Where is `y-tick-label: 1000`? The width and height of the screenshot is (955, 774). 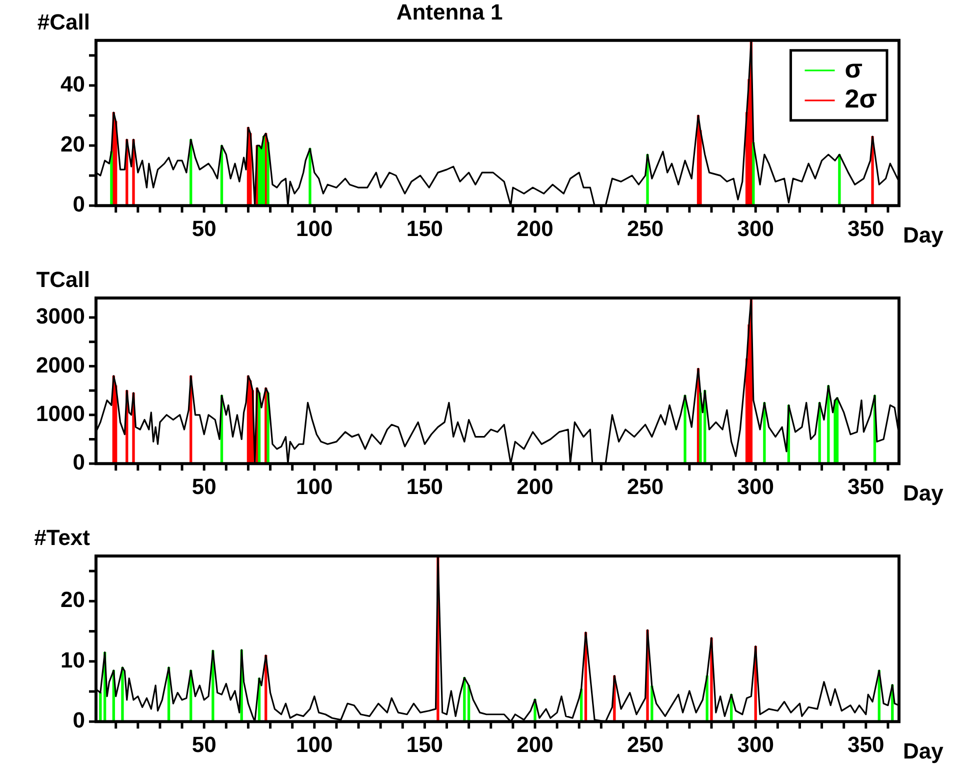
y-tick-label: 1000 is located at coordinates (60, 413).